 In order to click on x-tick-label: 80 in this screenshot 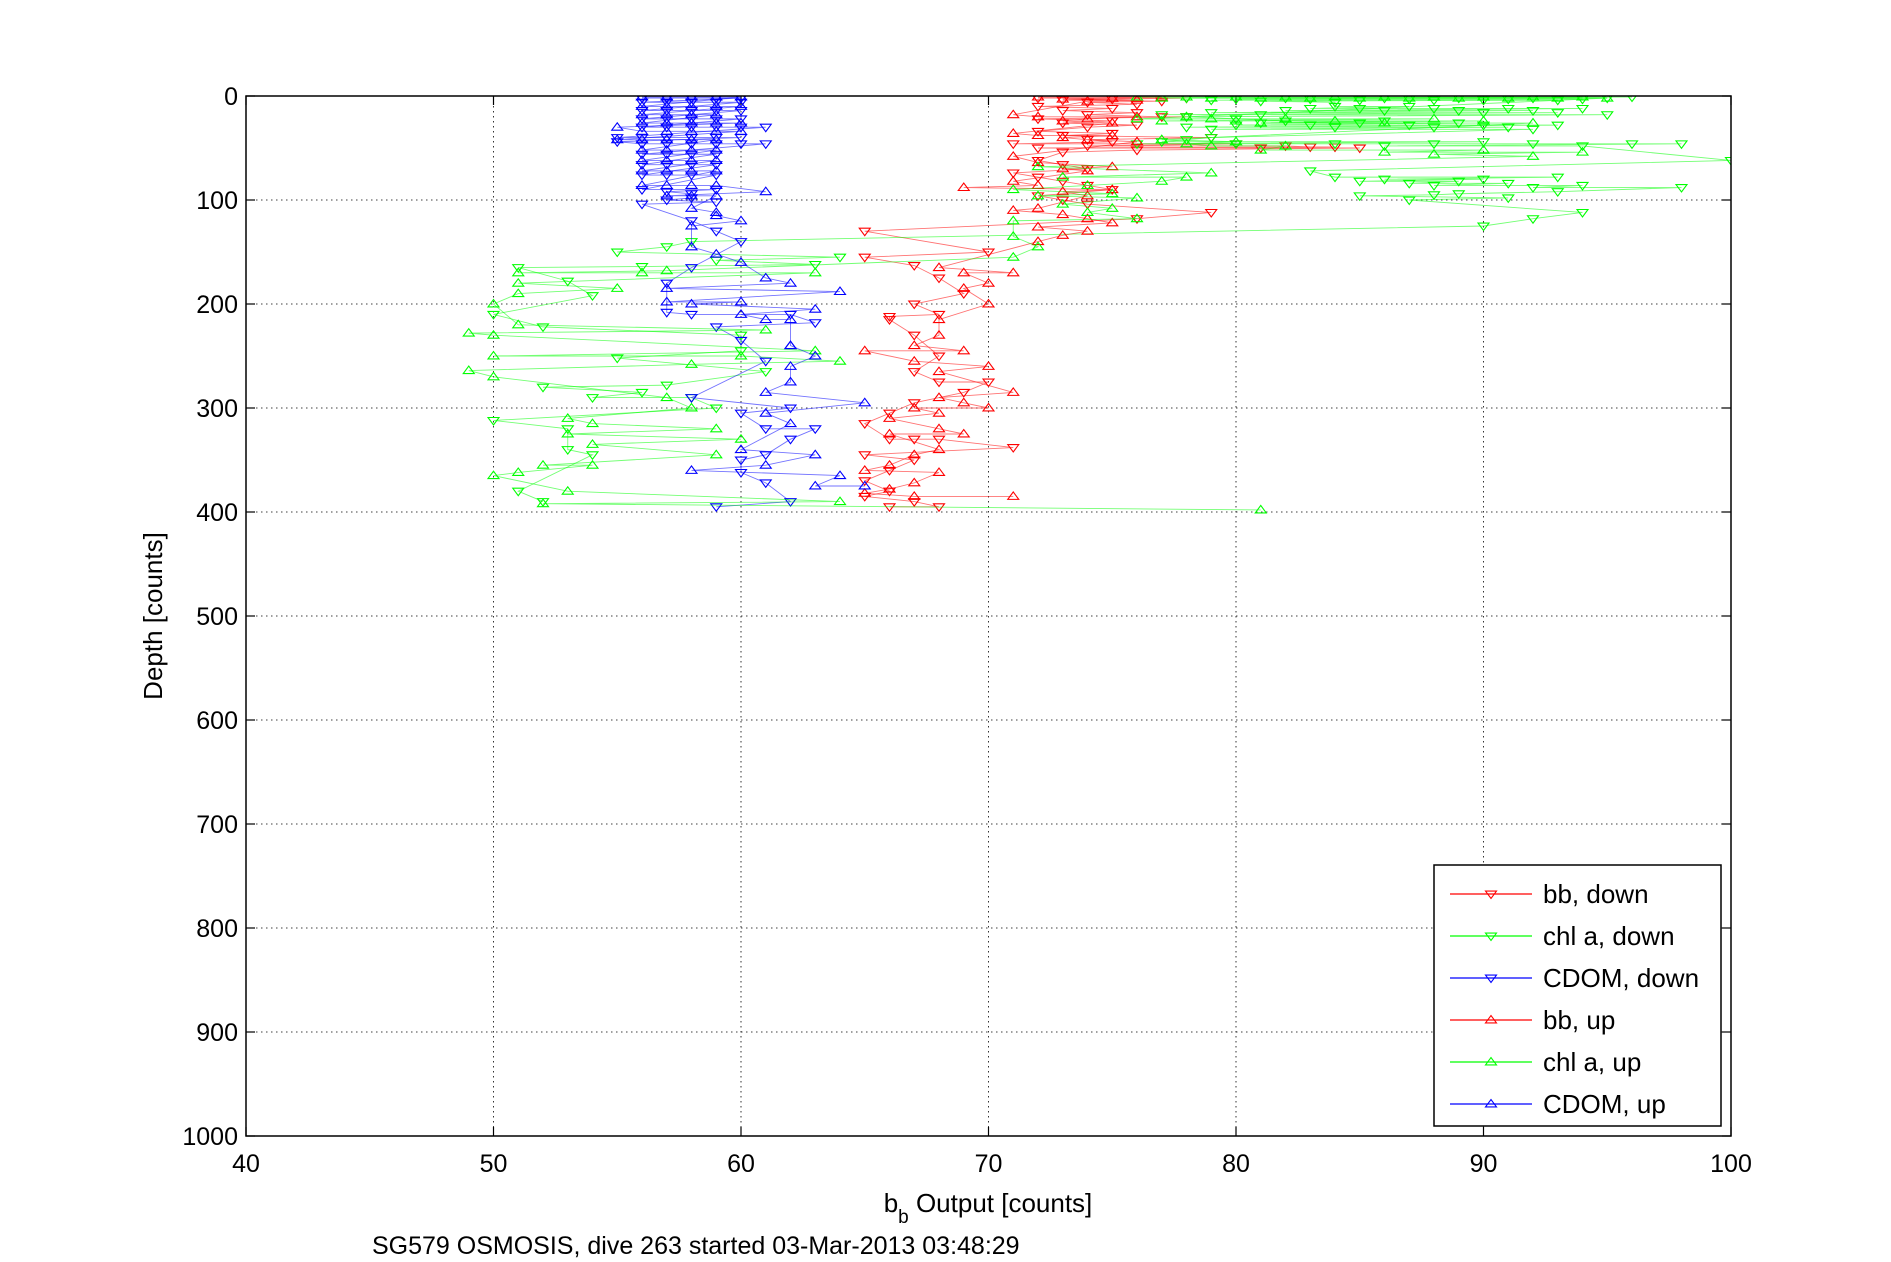, I will do `click(1236, 1164)`.